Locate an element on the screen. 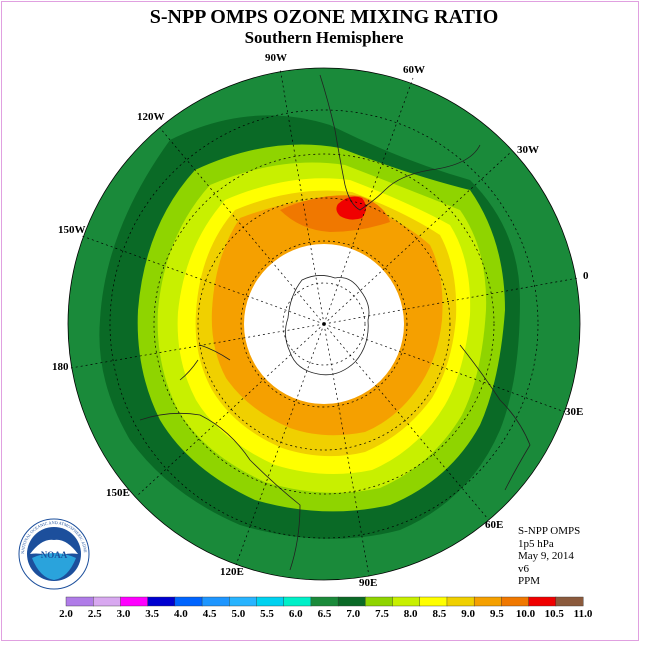 Image resolution: width=648 pixels, height=648 pixels. coast-south-america is located at coordinates (400, 142).